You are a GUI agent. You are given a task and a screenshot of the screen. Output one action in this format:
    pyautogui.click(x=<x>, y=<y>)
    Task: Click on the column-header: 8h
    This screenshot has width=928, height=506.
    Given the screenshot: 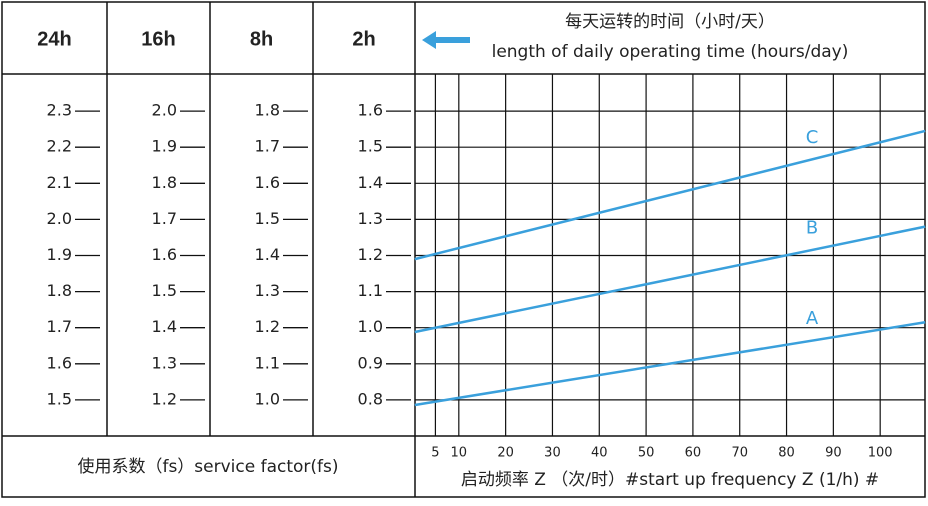 What is the action you would take?
    pyautogui.click(x=261, y=39)
    